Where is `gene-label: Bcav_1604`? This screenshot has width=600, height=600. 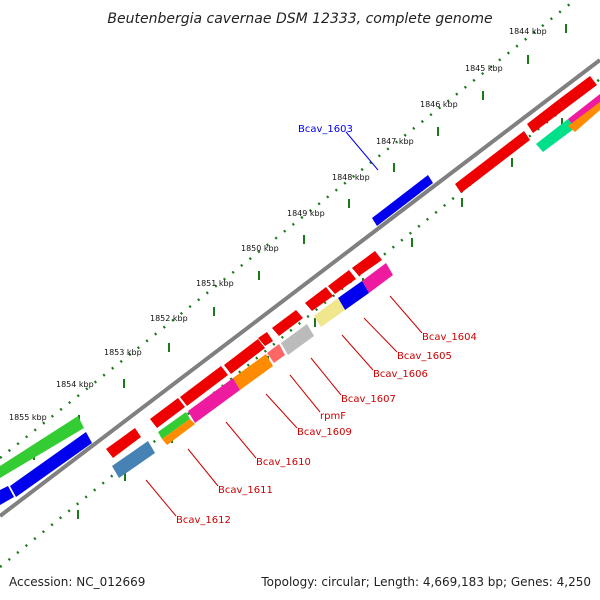 gene-label: Bcav_1604 is located at coordinates (449, 337).